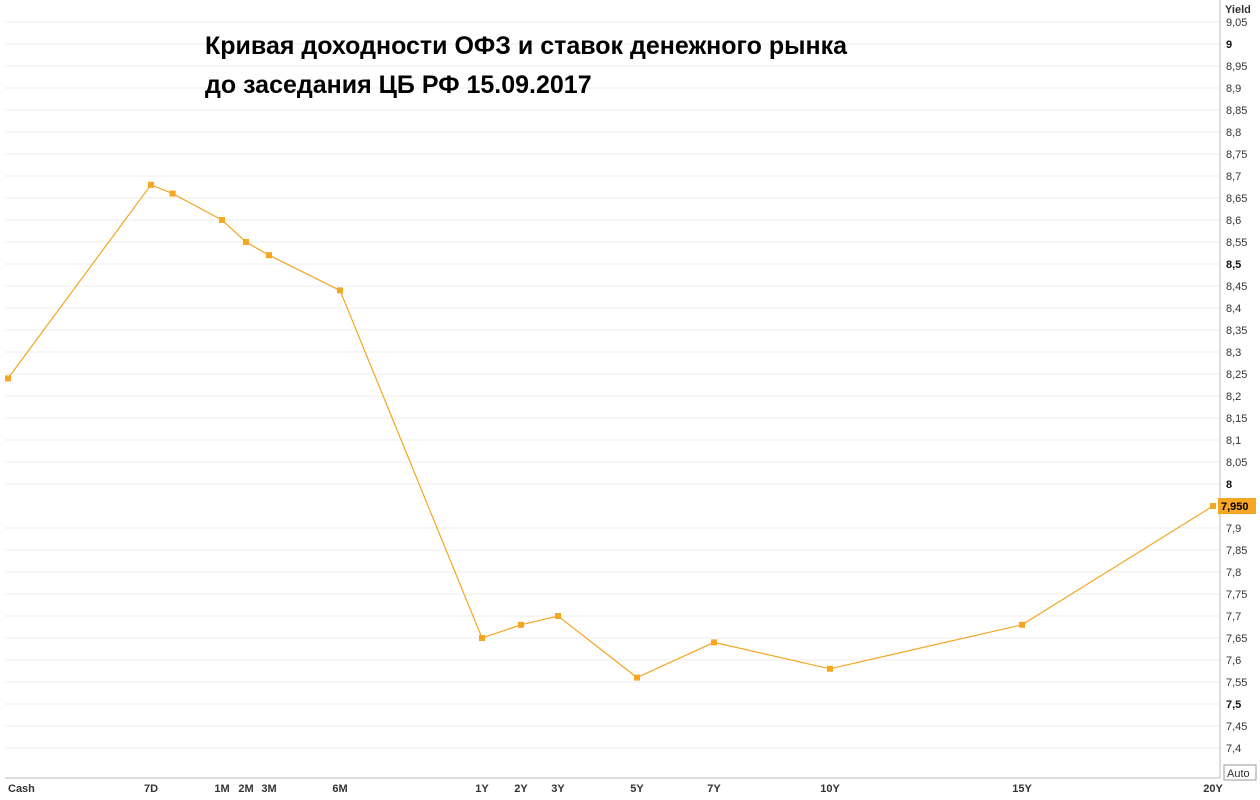 This screenshot has height=800, width=1260. I want to click on y-tick-label: 7,55, so click(1236, 683).